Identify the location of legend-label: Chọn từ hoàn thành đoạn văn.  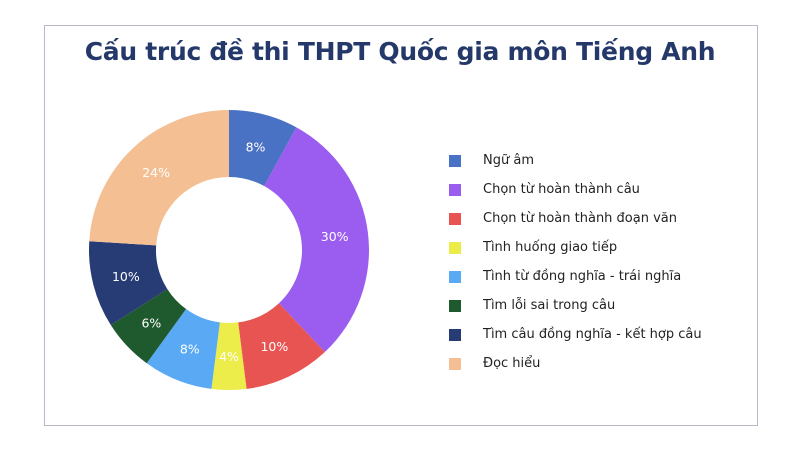
(580, 218).